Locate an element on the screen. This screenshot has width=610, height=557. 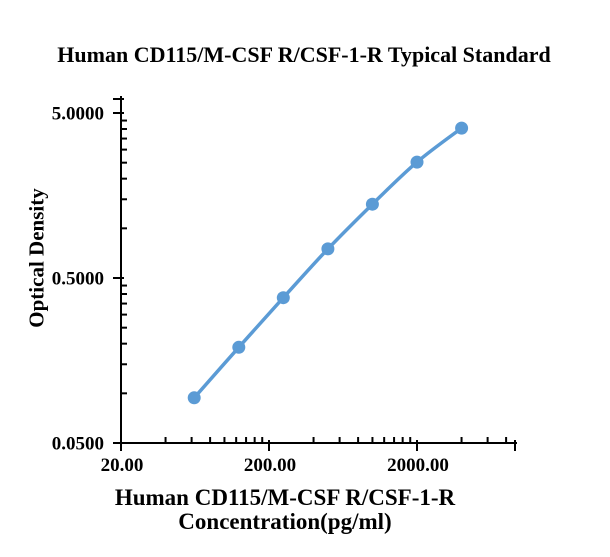
x-axis-label-line1: Human CD115/M-CSF R/CSF-1-R is located at coordinates (285, 497).